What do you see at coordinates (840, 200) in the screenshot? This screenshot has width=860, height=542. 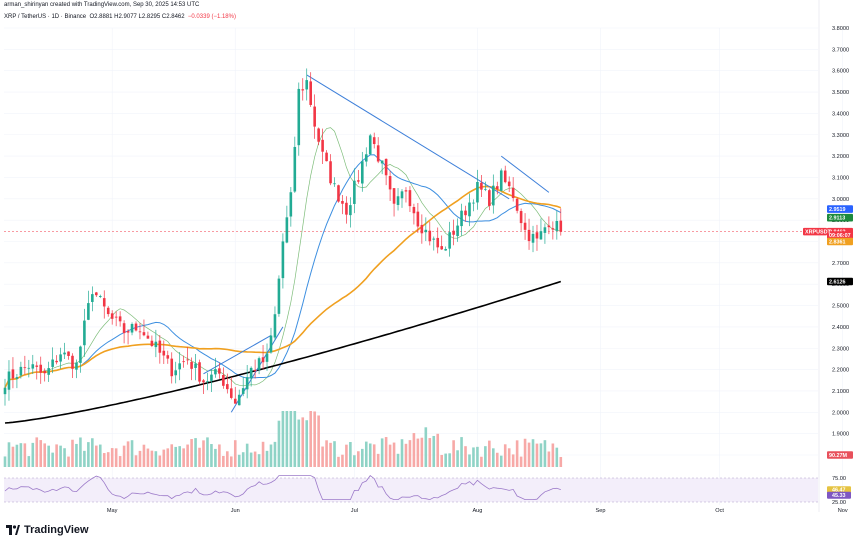 I see `price-tick-label: 3.0000` at bounding box center [840, 200].